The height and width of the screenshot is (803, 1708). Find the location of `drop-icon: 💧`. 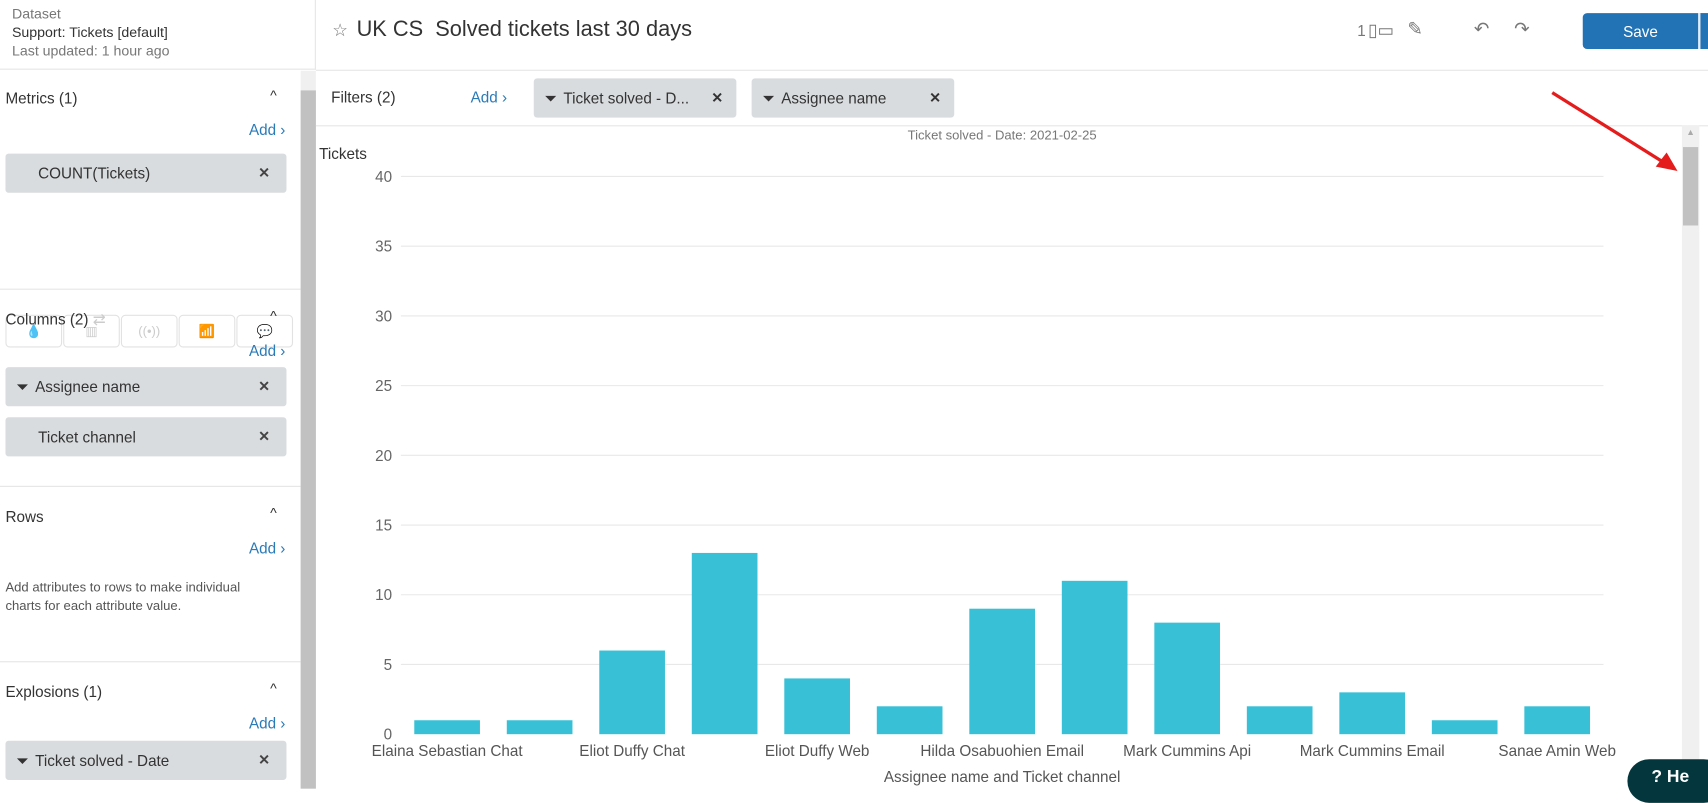

drop-icon: 💧 is located at coordinates (34, 331).